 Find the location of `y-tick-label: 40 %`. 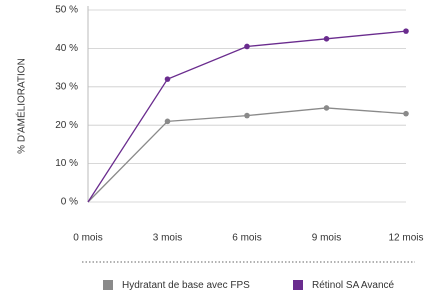

y-tick-label: 40 % is located at coordinates (66, 48).